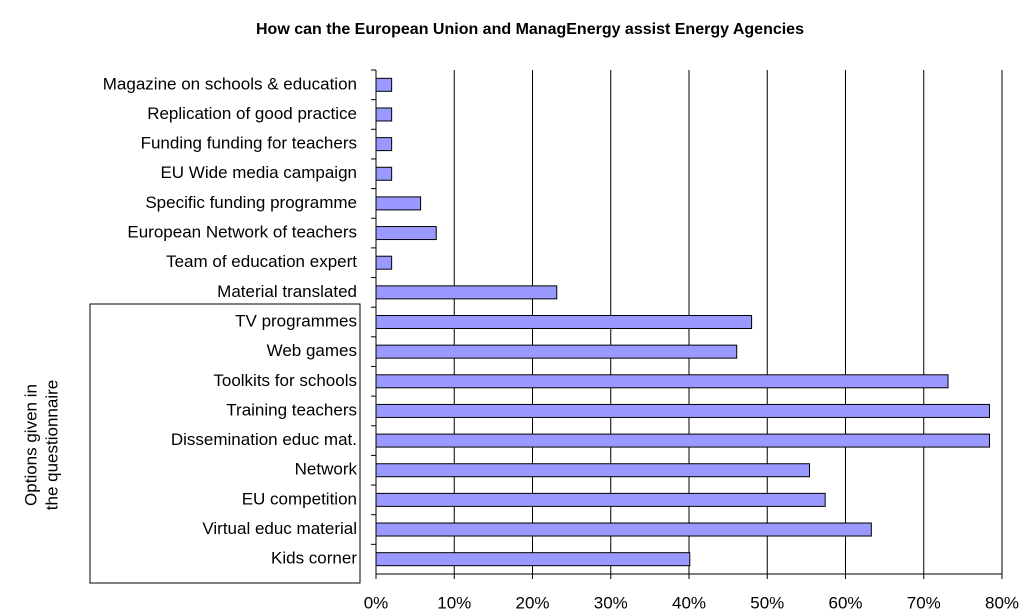 This screenshot has width=1028, height=616. I want to click on annotation: Options given in, so click(30, 445).